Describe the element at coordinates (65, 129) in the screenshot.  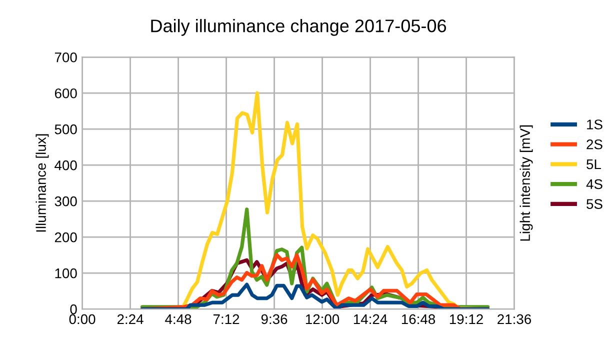
I see `y-tick-label: 500` at that location.